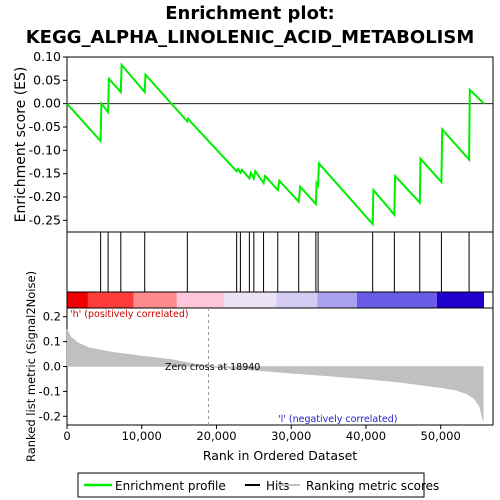 The width and height of the screenshot is (500, 500). What do you see at coordinates (280, 455) in the screenshot?
I see `x-axis-label: Rank in Ordered Dataset` at bounding box center [280, 455].